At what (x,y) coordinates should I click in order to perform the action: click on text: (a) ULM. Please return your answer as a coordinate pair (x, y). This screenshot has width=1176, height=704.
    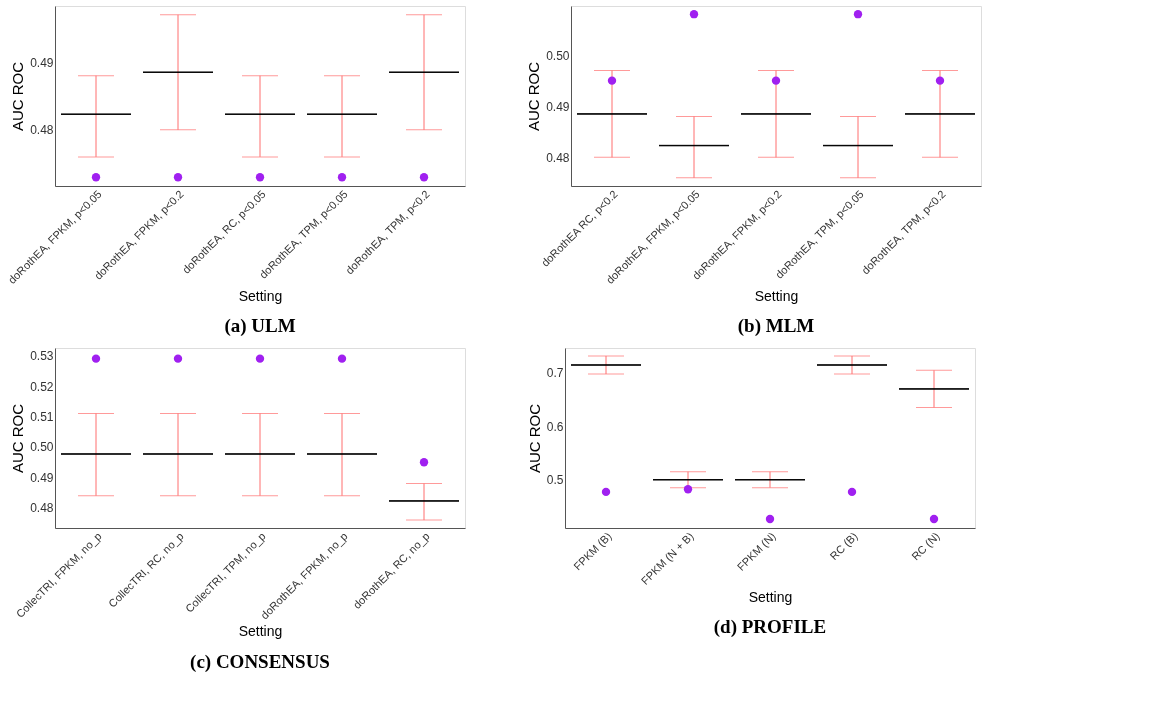
    Looking at the image, I should click on (260, 326).